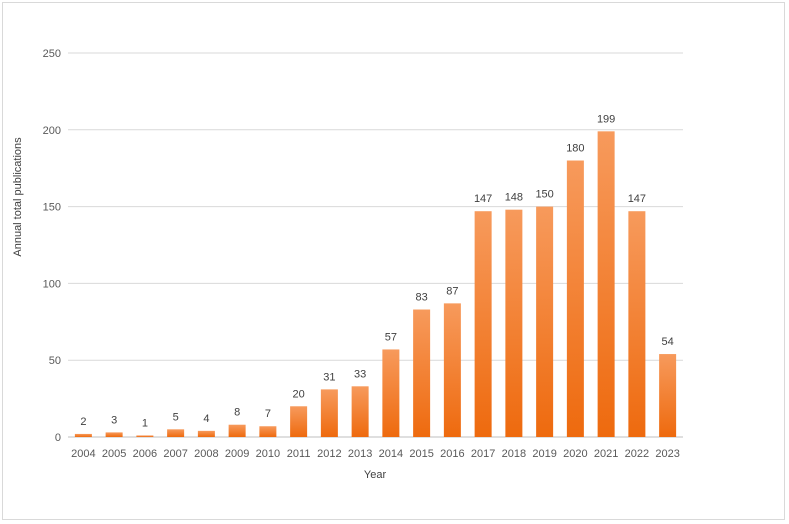 The width and height of the screenshot is (789, 524). I want to click on x-axis-title: Year, so click(375, 475).